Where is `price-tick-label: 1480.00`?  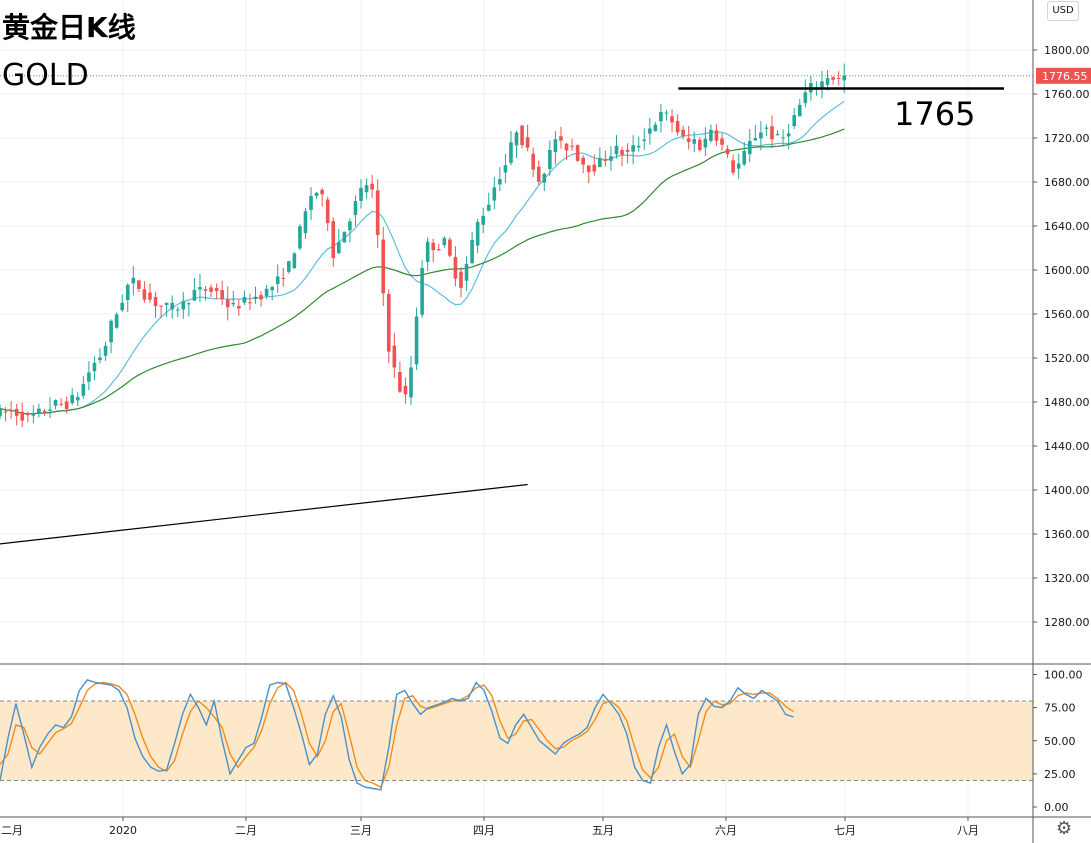 price-tick-label: 1480.00 is located at coordinates (1067, 402).